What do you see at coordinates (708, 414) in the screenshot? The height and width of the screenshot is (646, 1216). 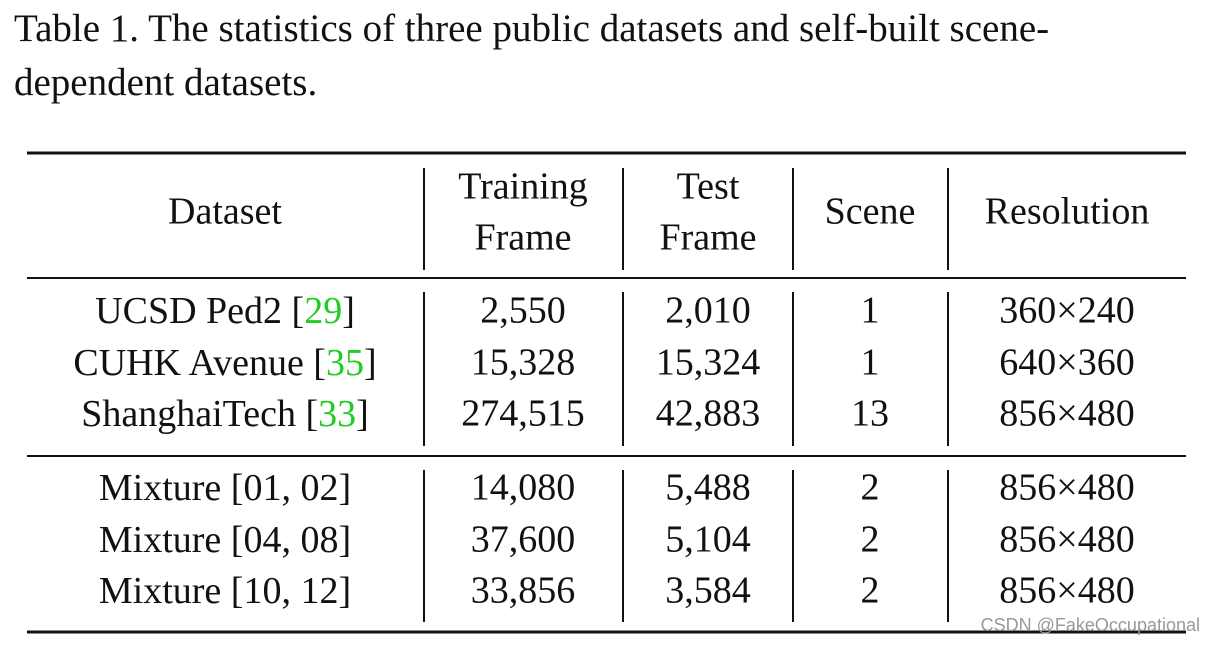 I see `cell: 42,883` at bounding box center [708, 414].